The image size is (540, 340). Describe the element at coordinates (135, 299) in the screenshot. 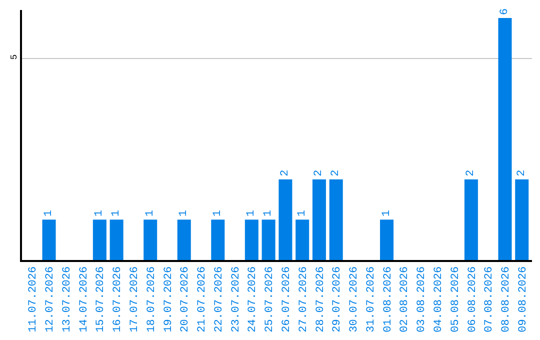

I see `x-tick-label: 17.07.2026` at that location.